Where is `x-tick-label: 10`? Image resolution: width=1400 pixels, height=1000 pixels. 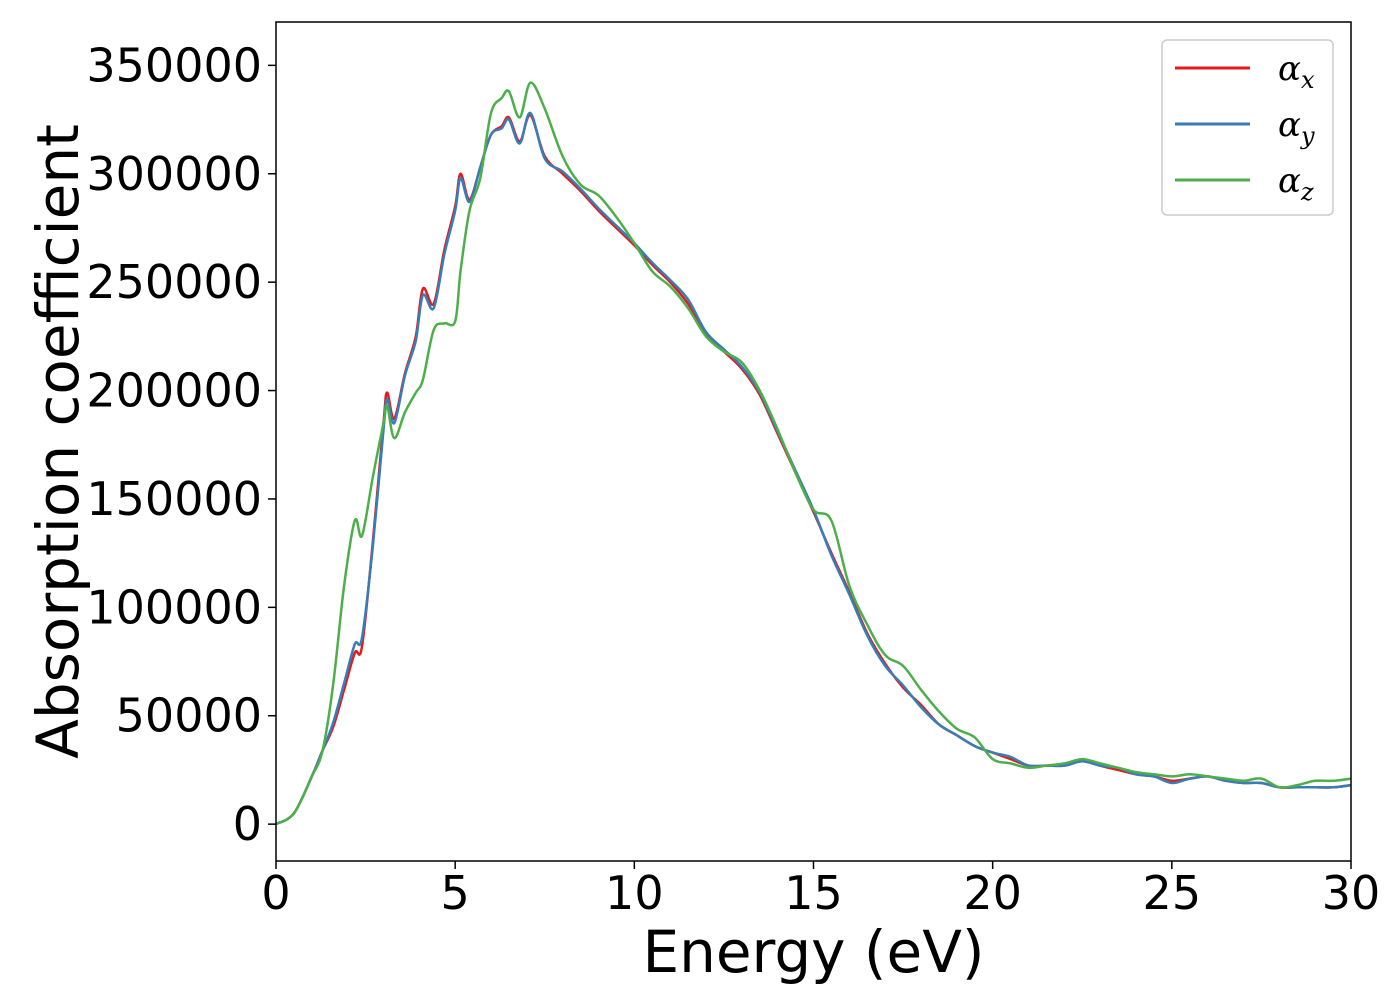 x-tick-label: 10 is located at coordinates (634, 893).